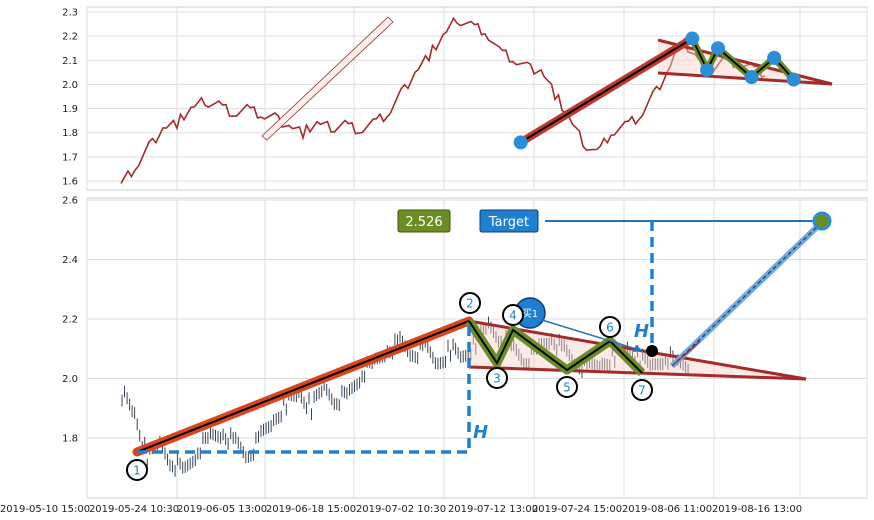 This screenshot has width=874, height=520. Describe the element at coordinates (134, 509) in the screenshot. I see `bottom-xtick-1: 2019-05-24 10:30` at that location.